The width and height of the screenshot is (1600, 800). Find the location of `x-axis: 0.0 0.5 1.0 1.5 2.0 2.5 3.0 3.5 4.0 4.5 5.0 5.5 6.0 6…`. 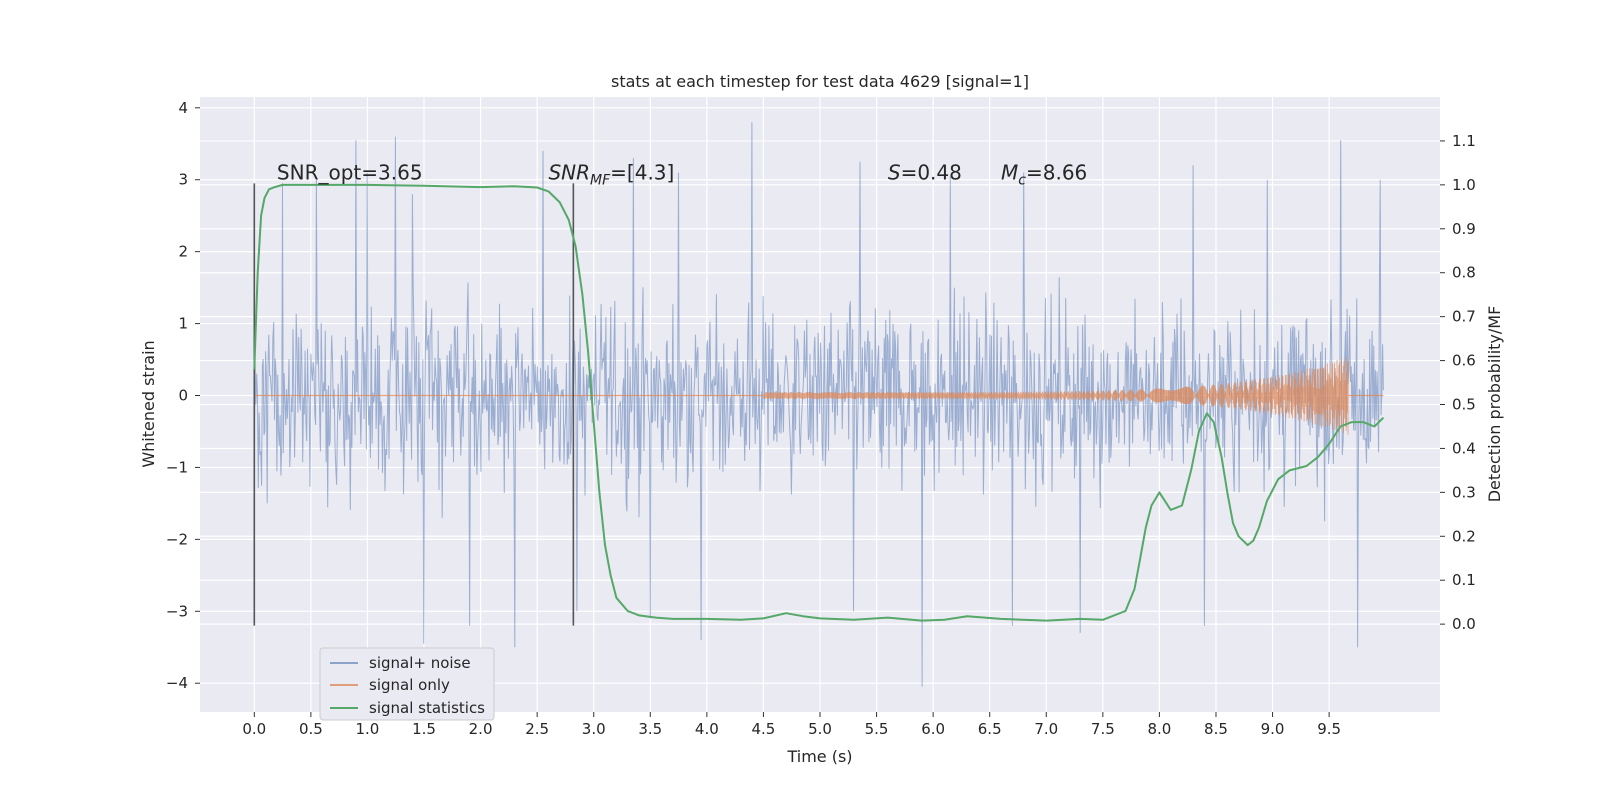

x-axis: 0.0 0.5 1.0 1.5 2.0 2.5 3.0 3.5 4.0 4.5 5.0 5.5 6.0 6… is located at coordinates (791, 725).